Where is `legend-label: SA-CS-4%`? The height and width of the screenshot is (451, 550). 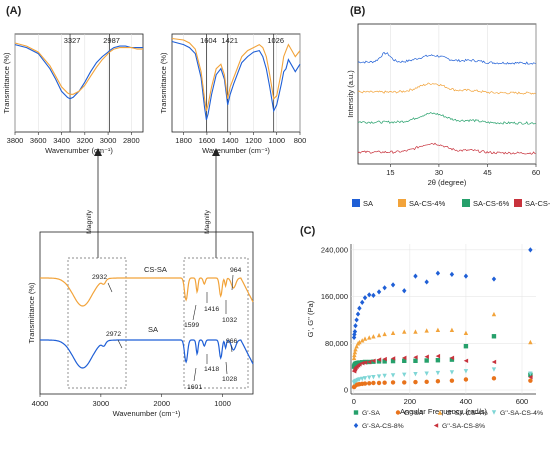 legend-label: SA-CS-4% is located at coordinates (427, 203).